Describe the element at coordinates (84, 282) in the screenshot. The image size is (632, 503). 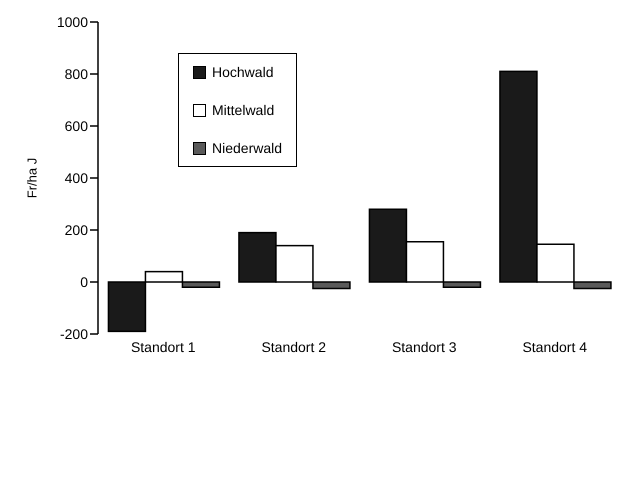
I see `y-tick-label: 0` at that location.